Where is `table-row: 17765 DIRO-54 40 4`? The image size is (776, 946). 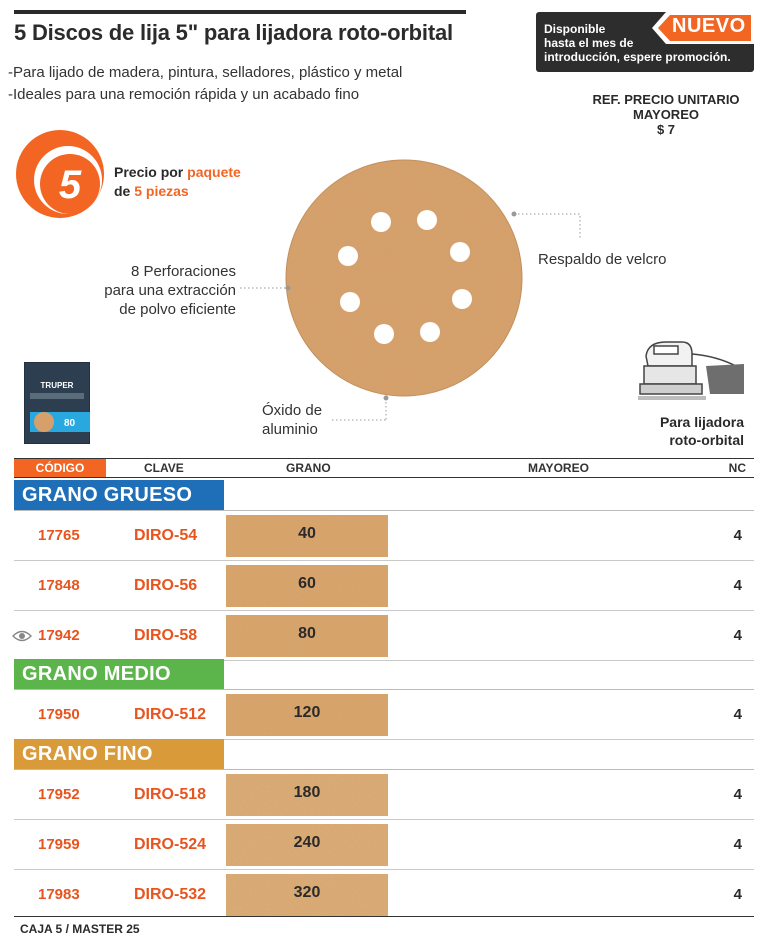 table-row: 17765 DIRO-54 40 4 is located at coordinates (384, 536).